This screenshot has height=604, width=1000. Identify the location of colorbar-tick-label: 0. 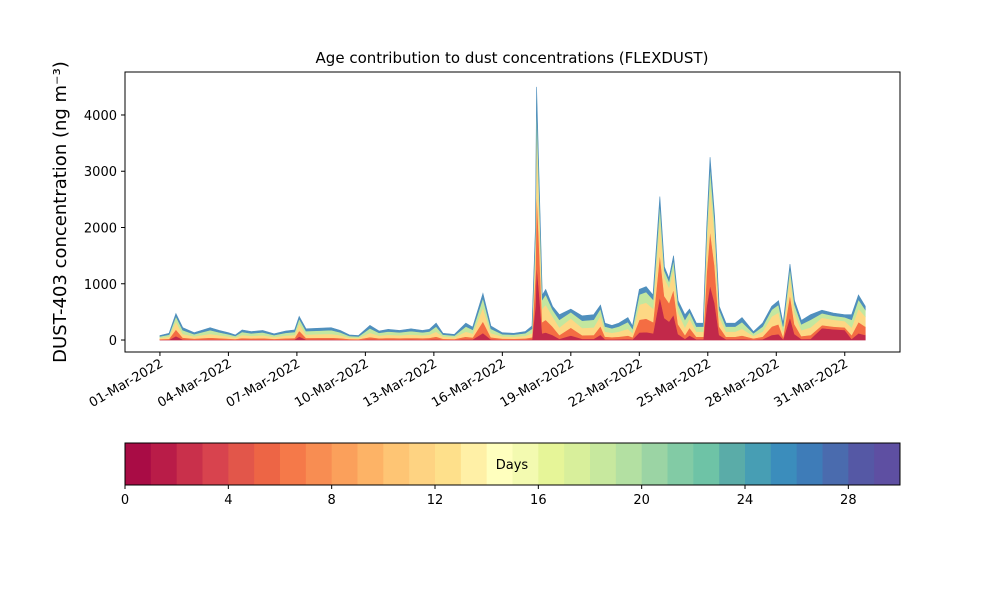
(125, 500).